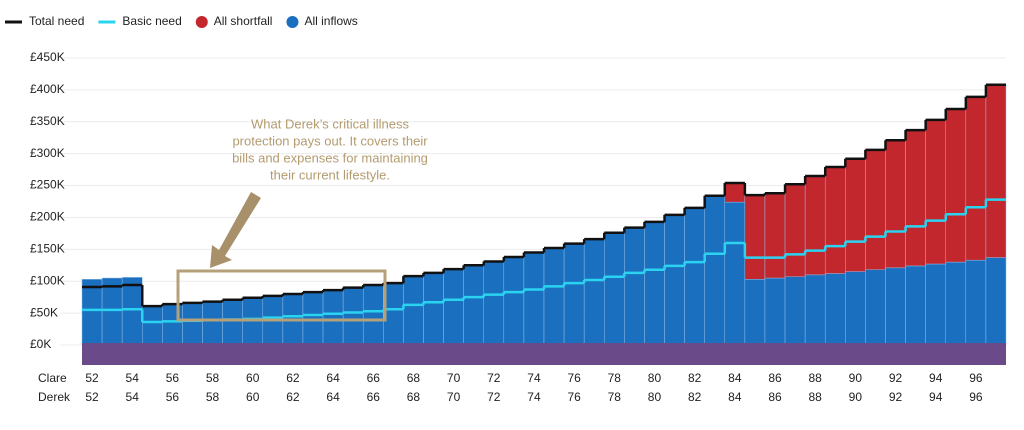  I want to click on y-tick-label: £0K, so click(40, 344).